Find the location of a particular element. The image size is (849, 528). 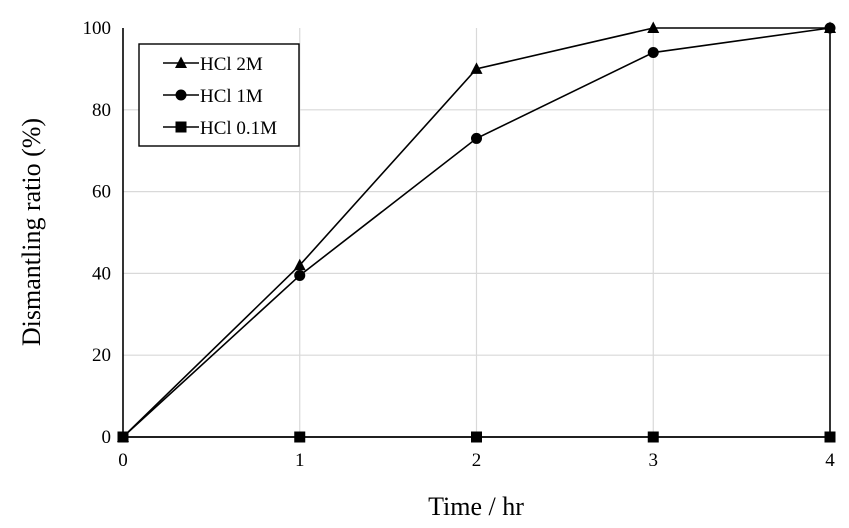

x-tick-label: 4 is located at coordinates (830, 460).